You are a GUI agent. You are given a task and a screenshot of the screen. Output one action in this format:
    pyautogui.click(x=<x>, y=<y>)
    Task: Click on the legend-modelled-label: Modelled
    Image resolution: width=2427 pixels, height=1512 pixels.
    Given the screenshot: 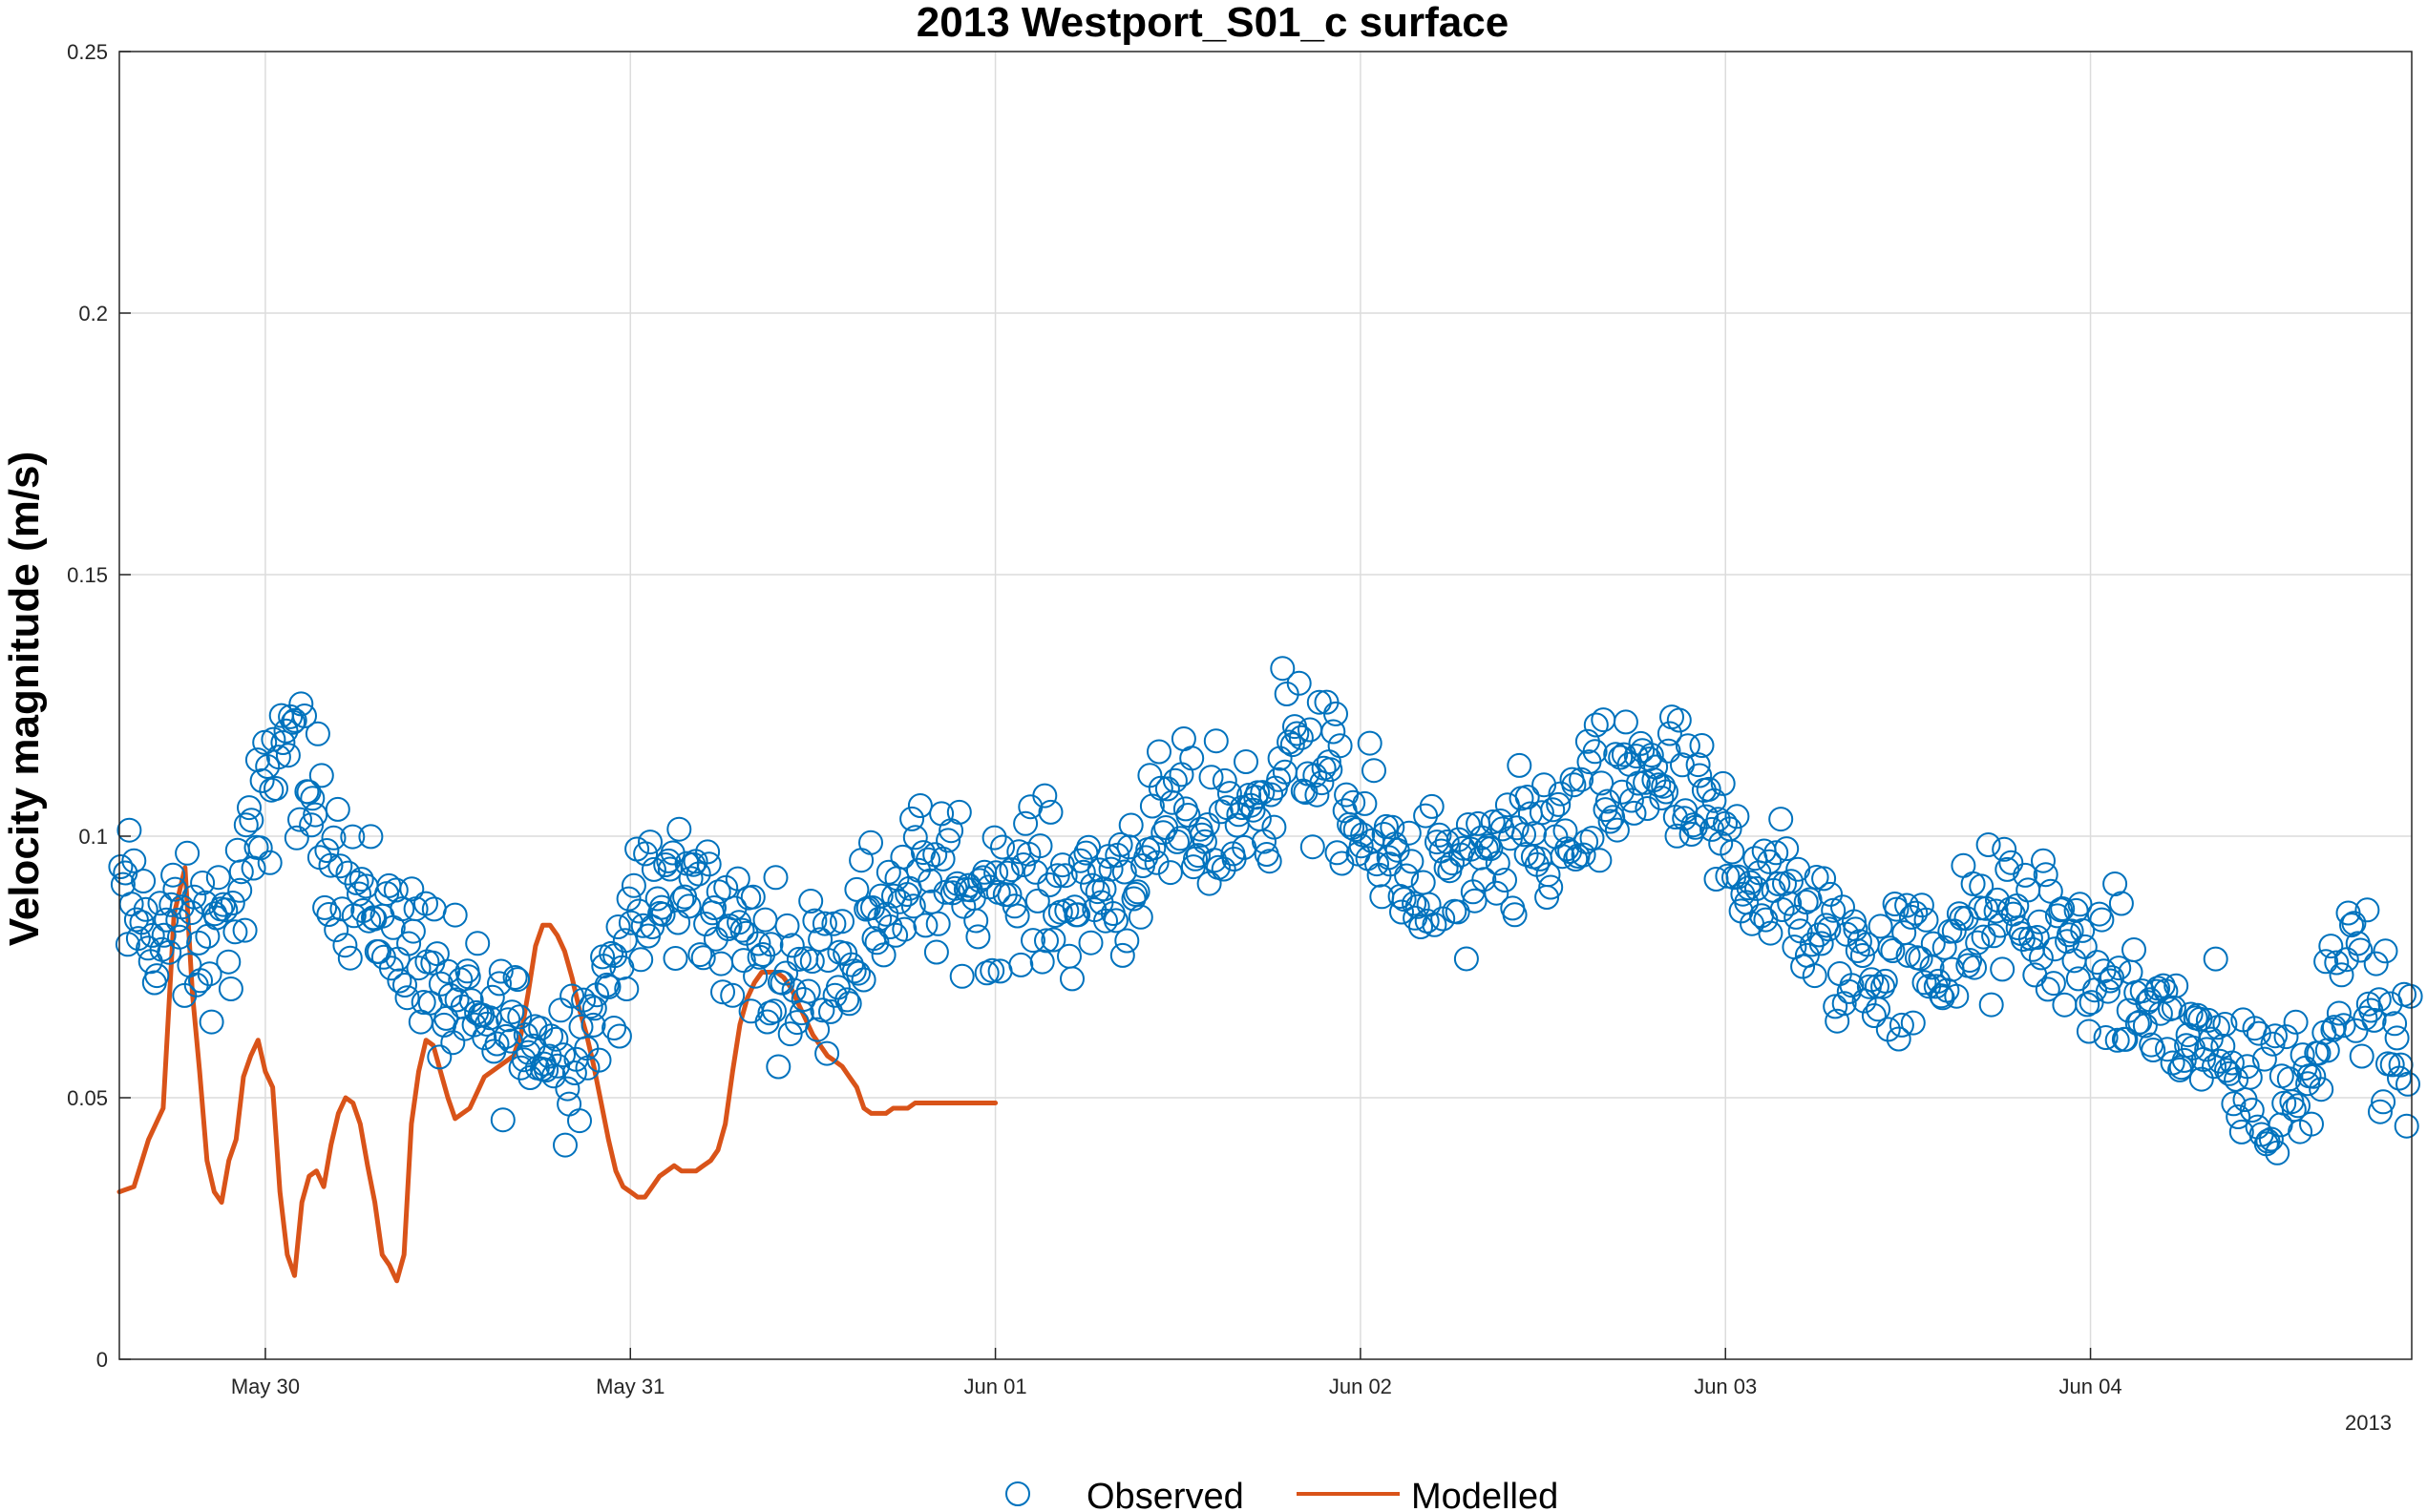 What is the action you would take?
    pyautogui.click(x=1484, y=1495)
    